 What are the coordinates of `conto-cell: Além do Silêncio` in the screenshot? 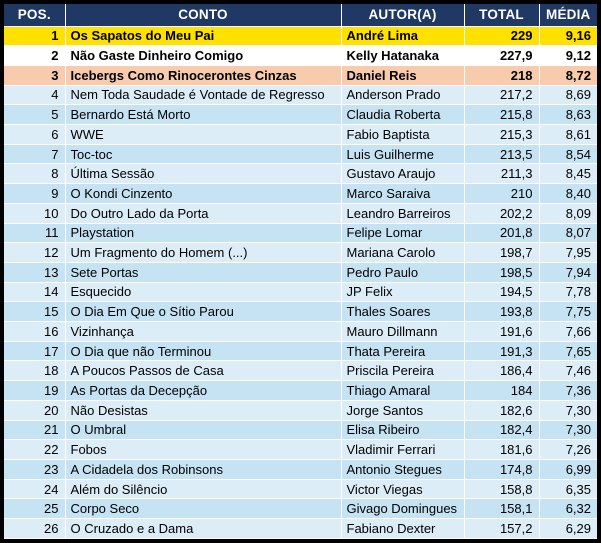 It's located at (203, 489).